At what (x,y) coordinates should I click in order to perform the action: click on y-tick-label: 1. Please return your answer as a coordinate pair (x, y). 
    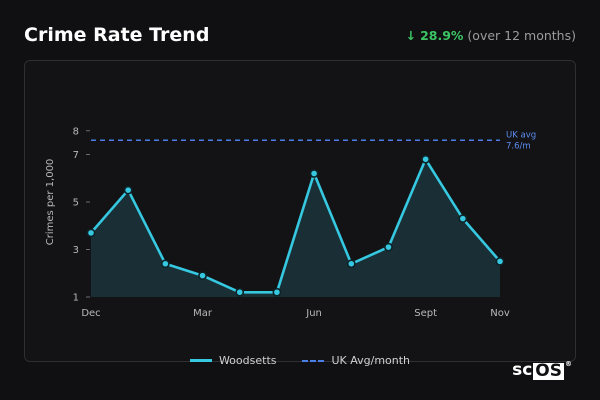
    Looking at the image, I should click on (76, 298).